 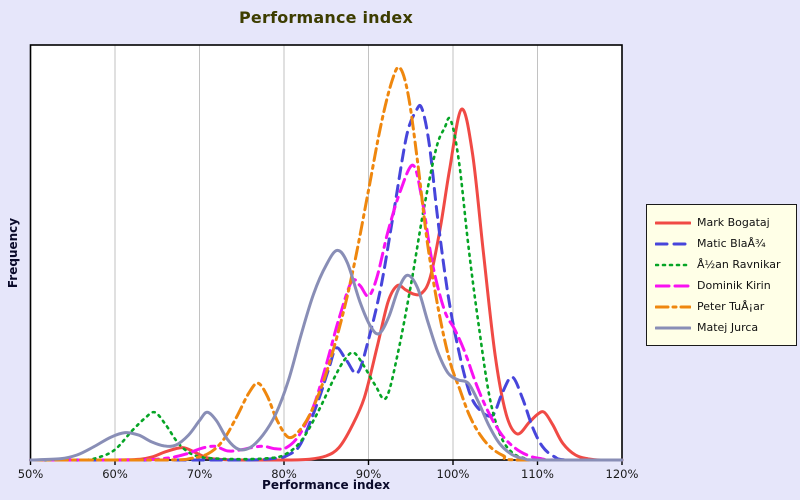 I want to click on legend-item-2: Matic BlaÅ¾, so click(x=722, y=243).